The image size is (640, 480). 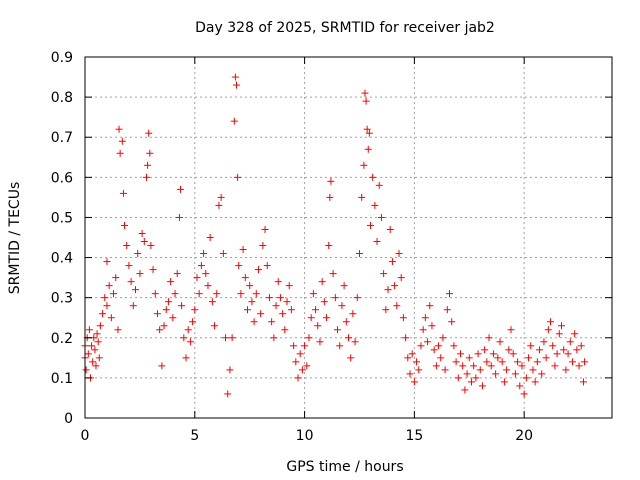 I want to click on y-tick-label: 0, so click(x=68, y=419).